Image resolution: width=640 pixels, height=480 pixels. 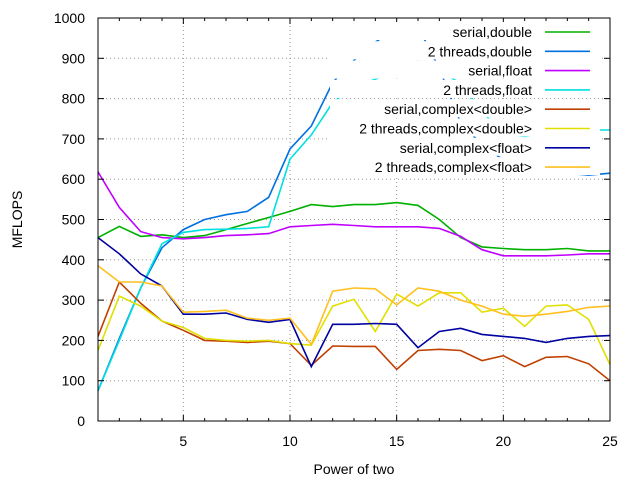 What do you see at coordinates (74, 220) in the screenshot?
I see `y-tick-label: 500` at bounding box center [74, 220].